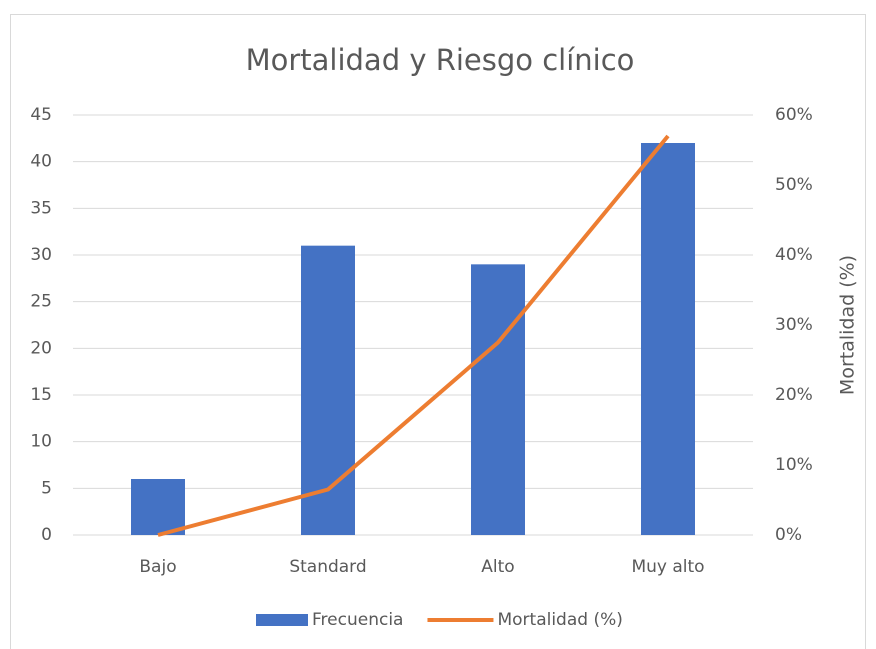 This screenshot has height=649, width=876. Describe the element at coordinates (41, 442) in the screenshot. I see `y-tick-label: 10` at that location.